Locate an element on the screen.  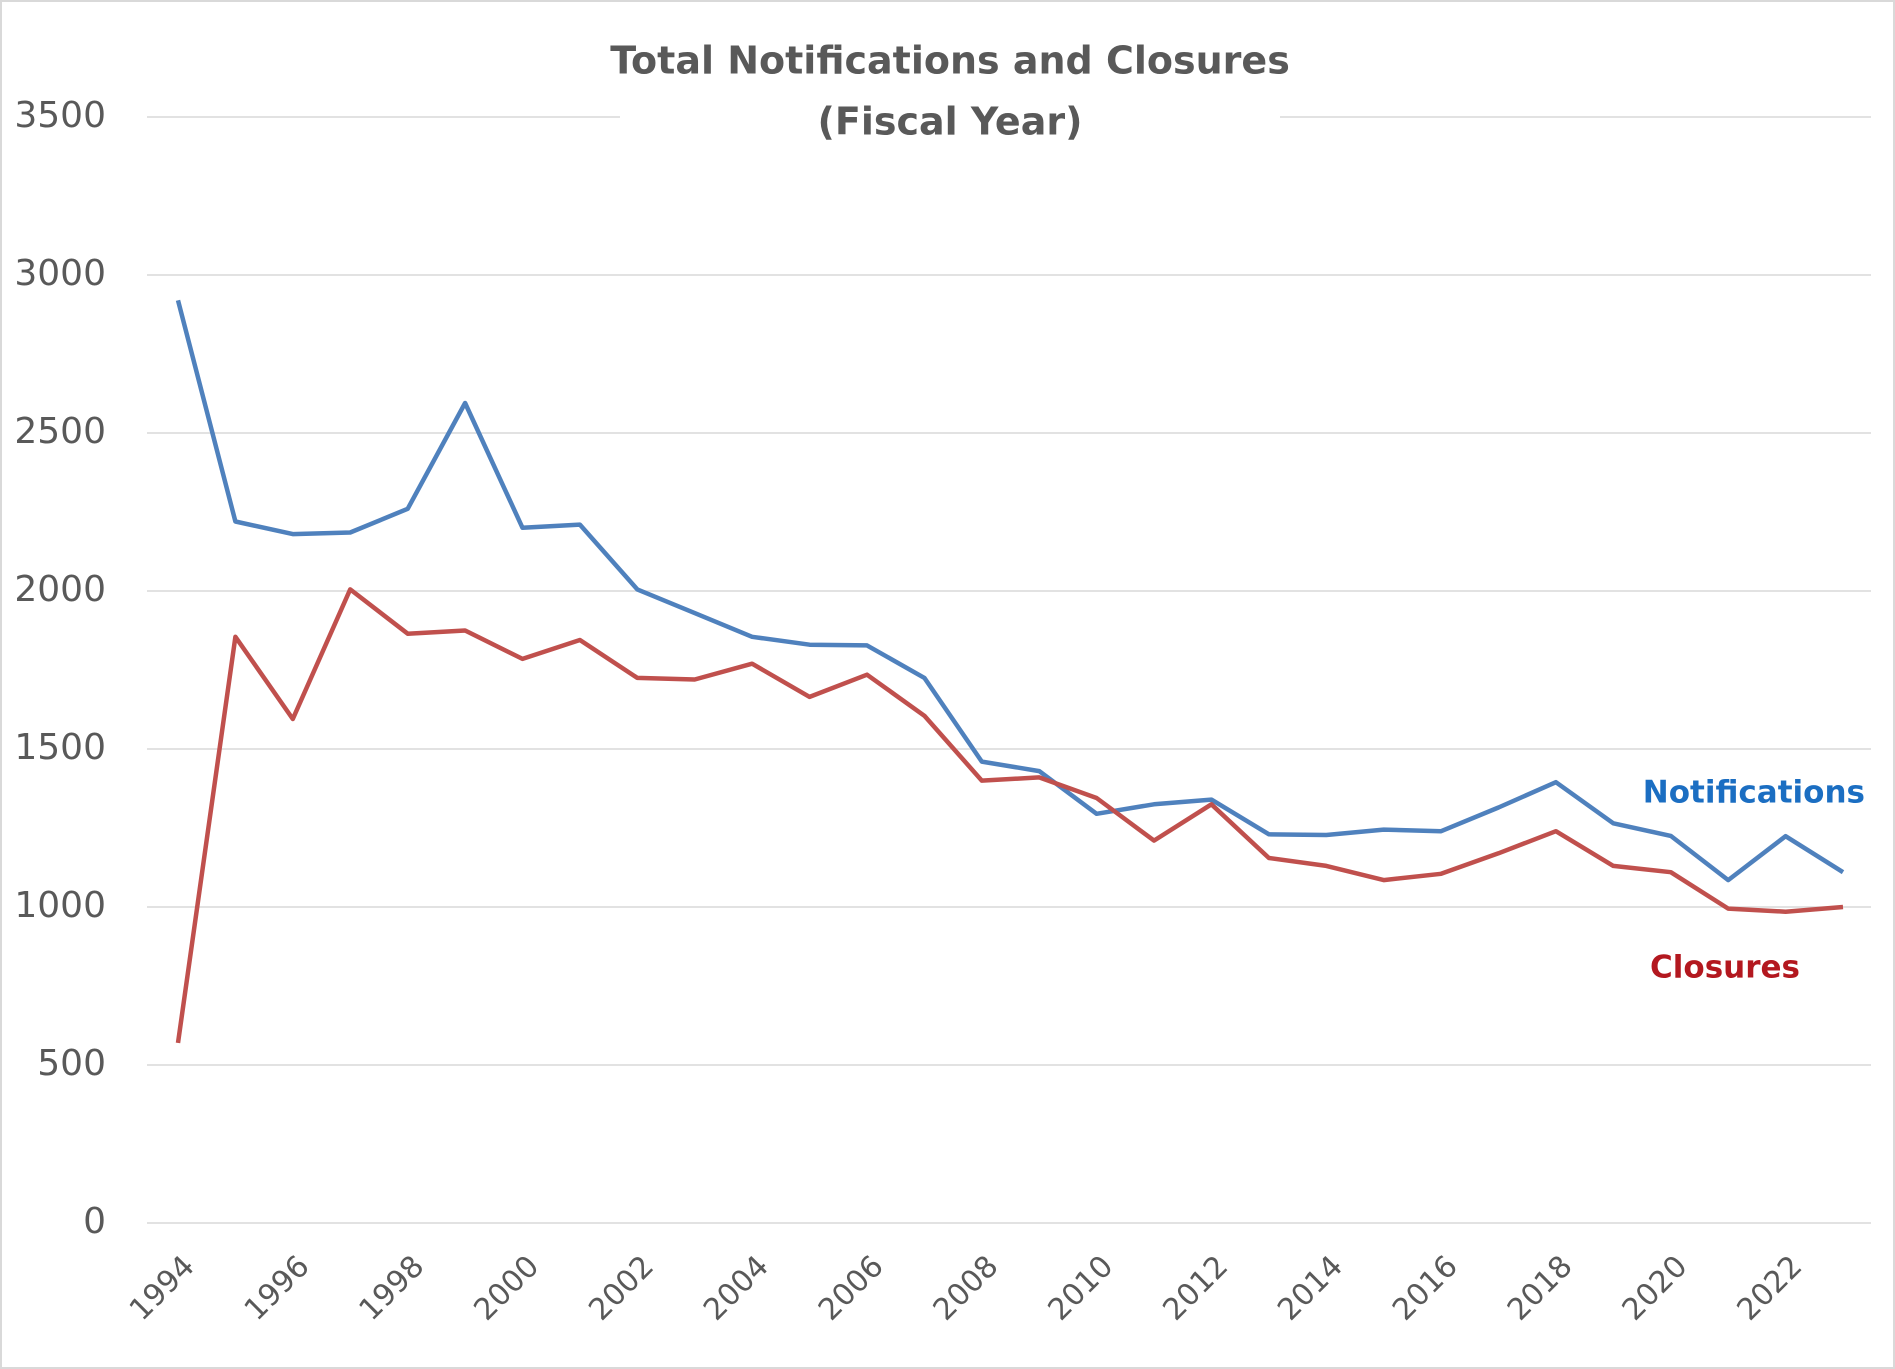
series-label: Notifications is located at coordinates (1754, 793).